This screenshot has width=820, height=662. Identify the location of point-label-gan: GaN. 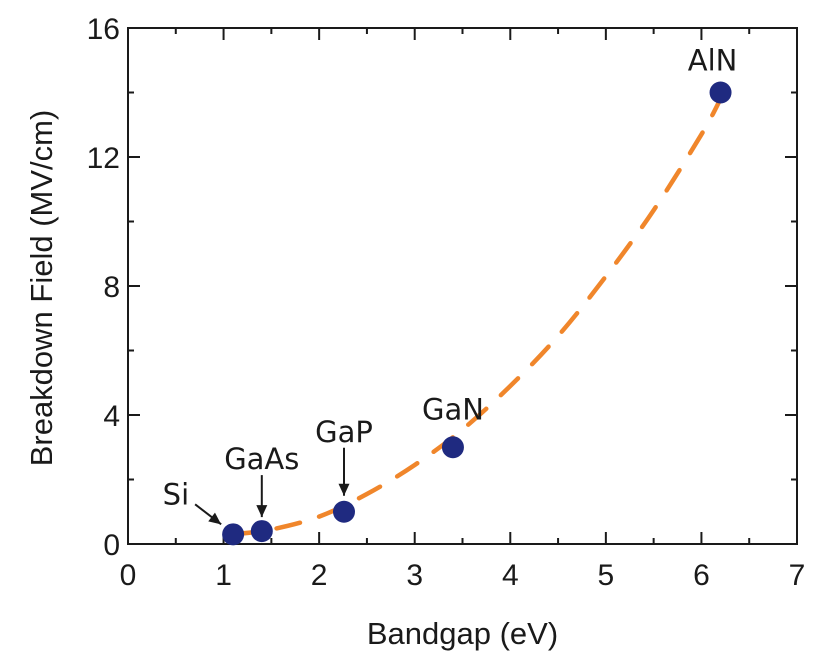
(453, 409).